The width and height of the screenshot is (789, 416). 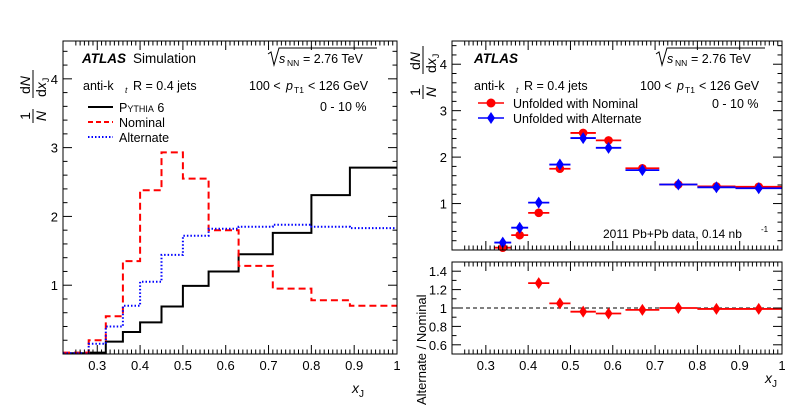 What do you see at coordinates (98, 86) in the screenshot?
I see `algo-anti-k-left: anti-k` at bounding box center [98, 86].